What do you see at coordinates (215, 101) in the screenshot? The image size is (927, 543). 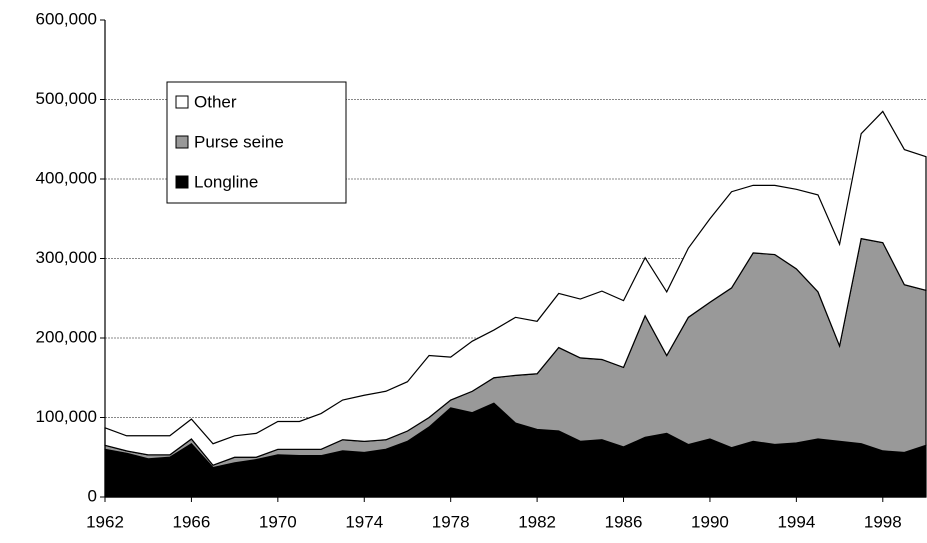 I see `legend-label: Other` at bounding box center [215, 101].